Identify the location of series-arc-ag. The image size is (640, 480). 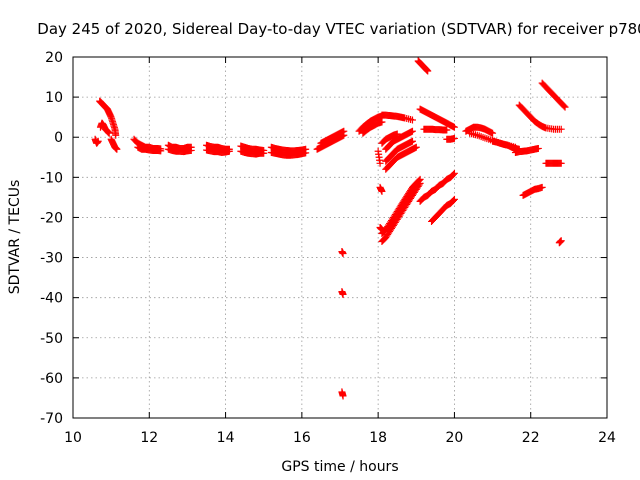
(437, 118).